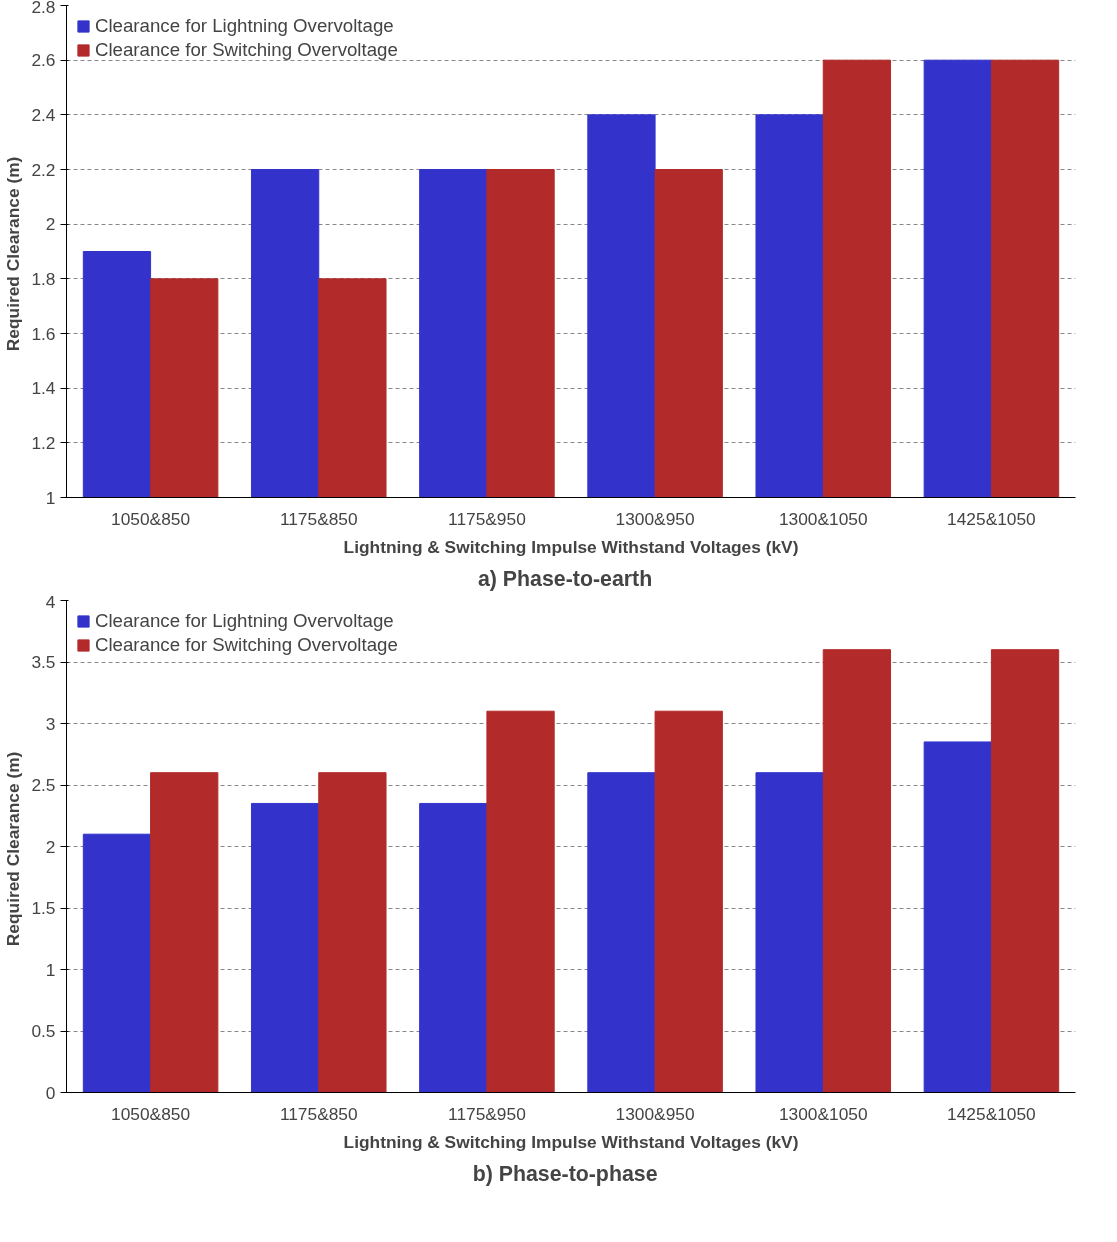 This screenshot has width=1117, height=1242. I want to click on text: a) Phase-to-earth, so click(565, 578).